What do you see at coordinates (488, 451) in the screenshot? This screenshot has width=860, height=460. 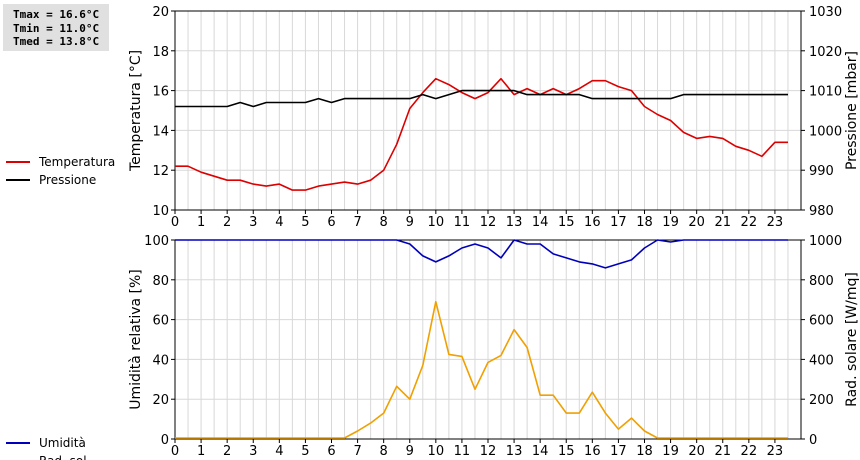 I see `panel2-x-tick-label: 12` at bounding box center [488, 451].